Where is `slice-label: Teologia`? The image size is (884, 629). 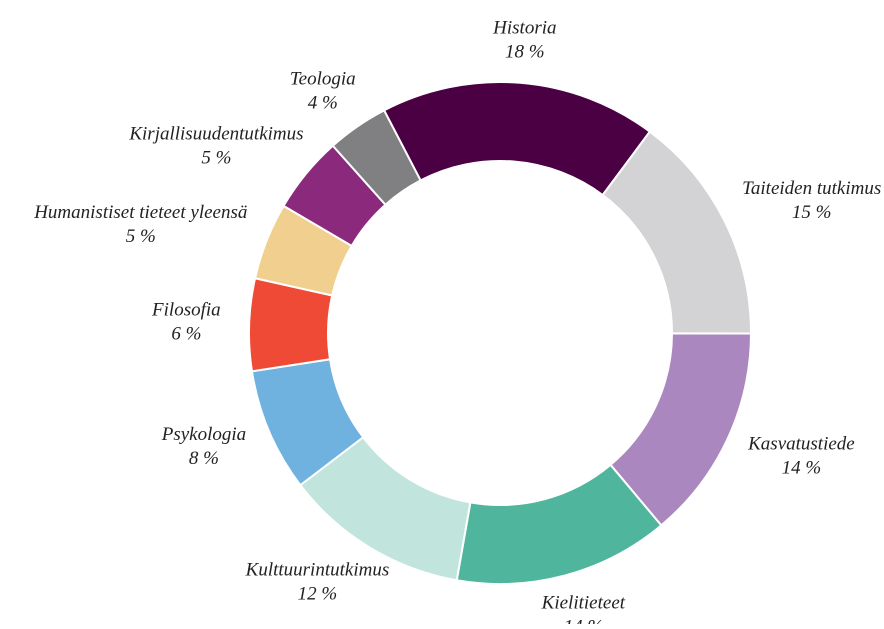
slice-label: Teologia is located at coordinates (323, 78).